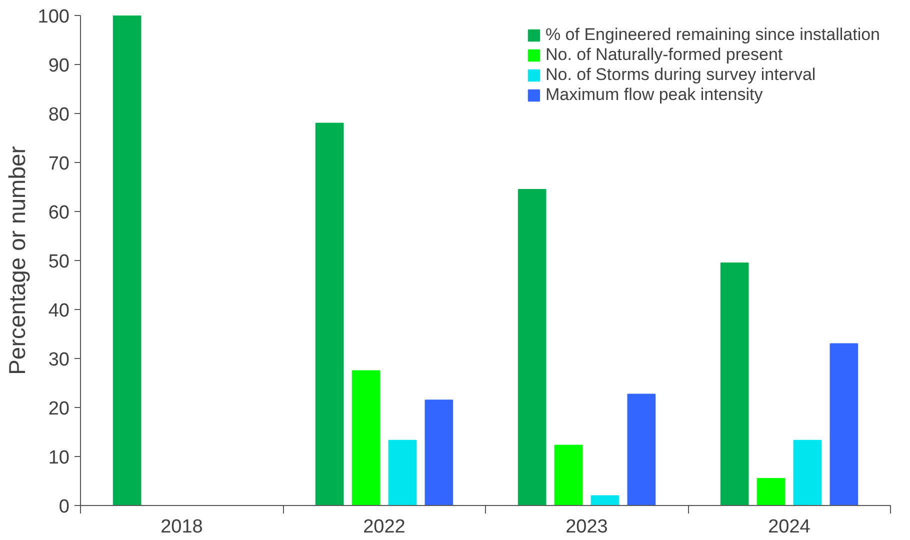 Image resolution: width=910 pixels, height=540 pixels. Describe the element at coordinates (59, 262) in the screenshot. I see `y-tick-label: 50` at that location.